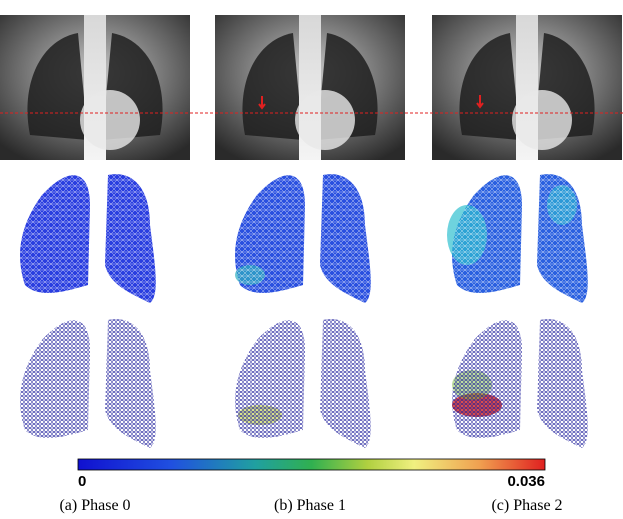  Describe the element at coordinates (82, 481) in the screenshot. I see `colorbar-min: 0` at that location.